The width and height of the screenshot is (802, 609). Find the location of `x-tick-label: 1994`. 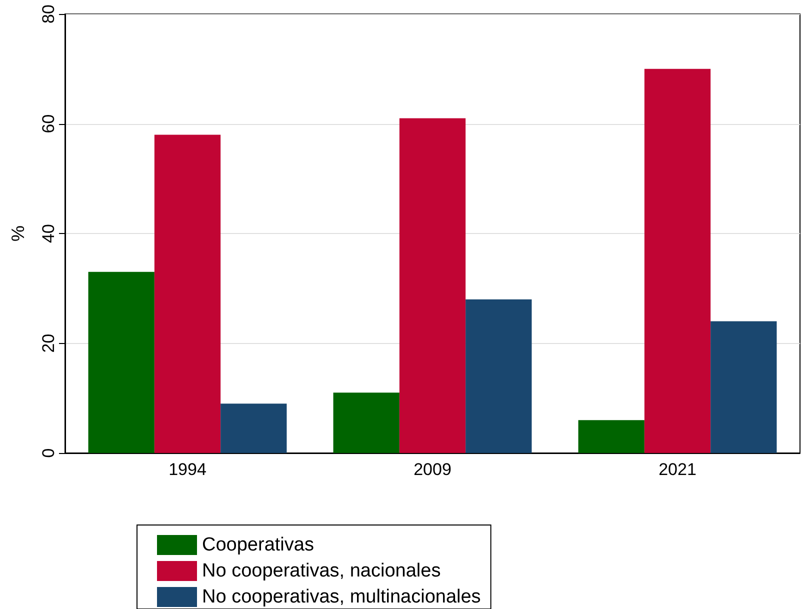

x-tick-label: 1994 is located at coordinates (187, 469).